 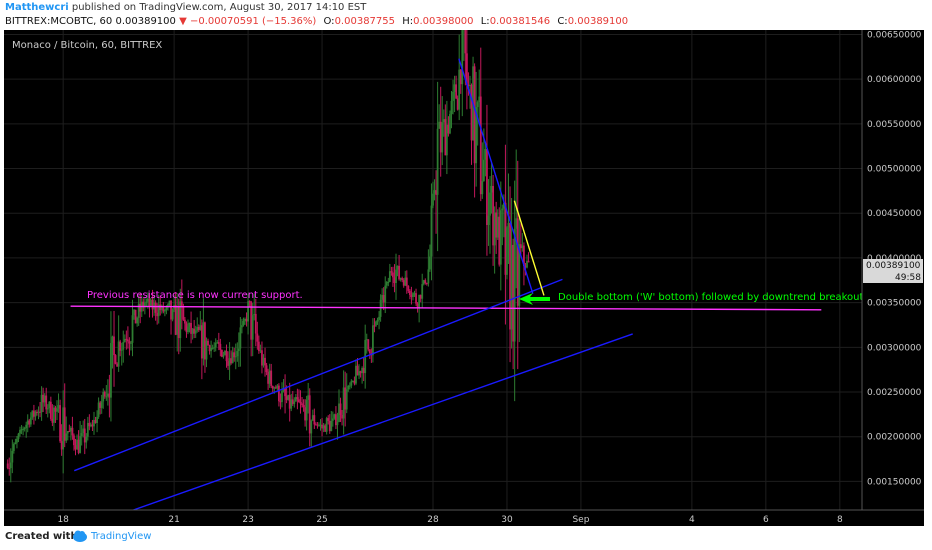 I want to click on author-link: Matthewcri, so click(x=37, y=7).